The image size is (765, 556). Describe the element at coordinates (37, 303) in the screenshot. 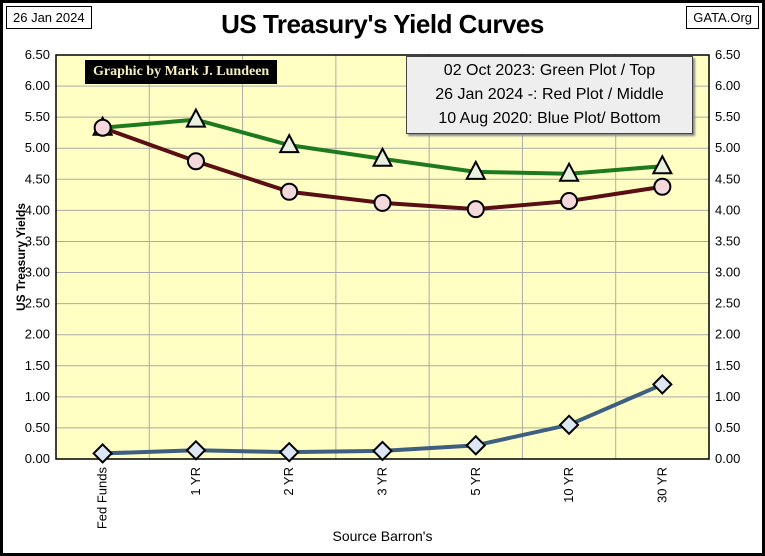

I see `y-tick-left: 2.50` at that location.